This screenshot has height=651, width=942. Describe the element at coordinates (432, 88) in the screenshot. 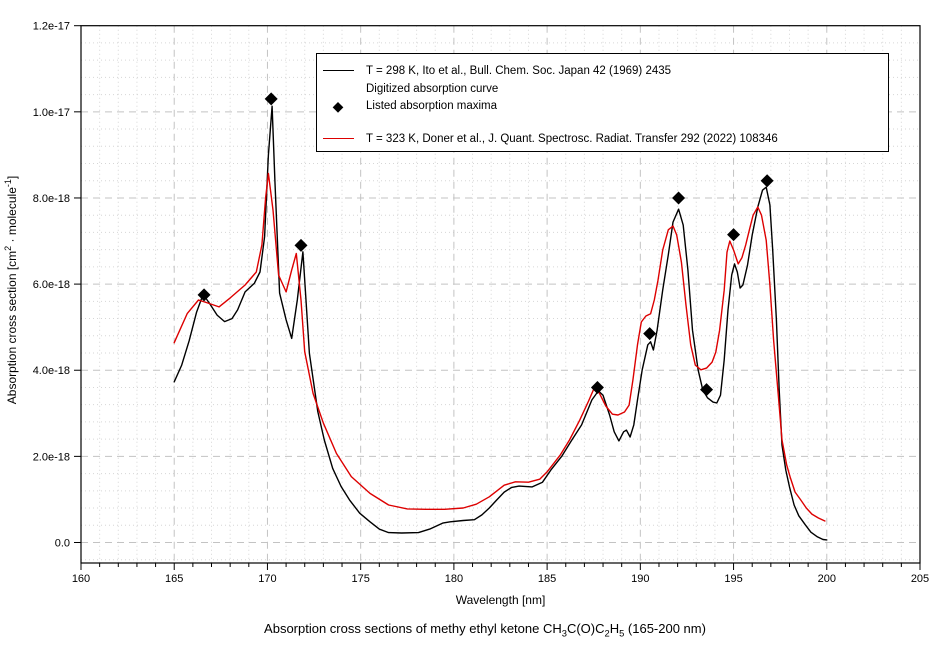

I see `legend-label: Digitized absorption curve` at that location.